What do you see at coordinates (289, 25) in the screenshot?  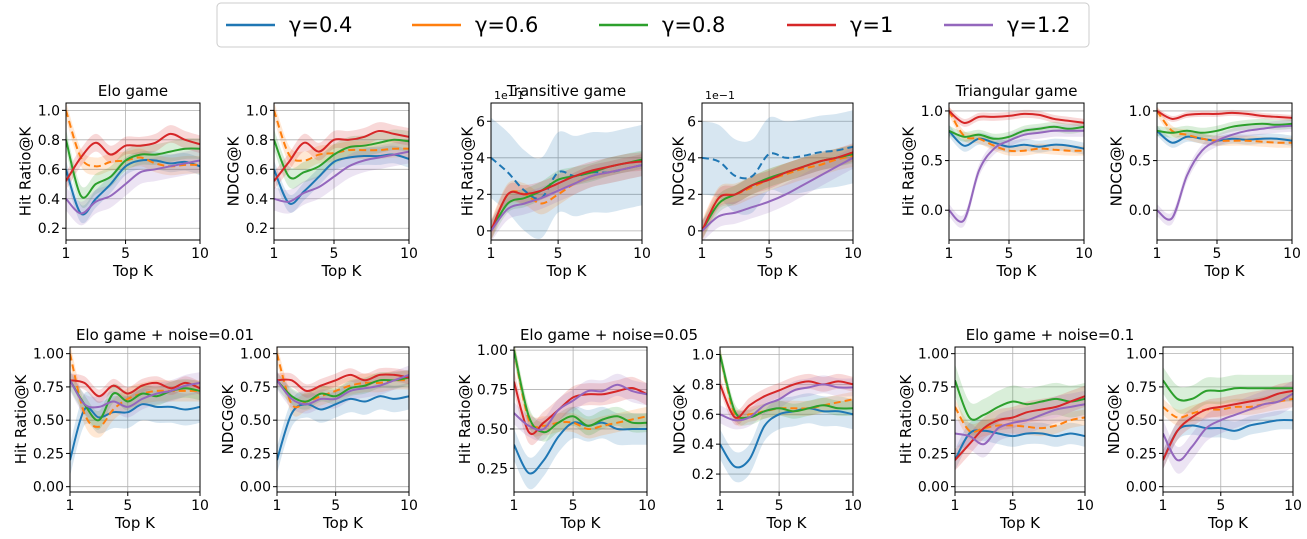 I see `legend-entry: γ=0.4` at bounding box center [289, 25].